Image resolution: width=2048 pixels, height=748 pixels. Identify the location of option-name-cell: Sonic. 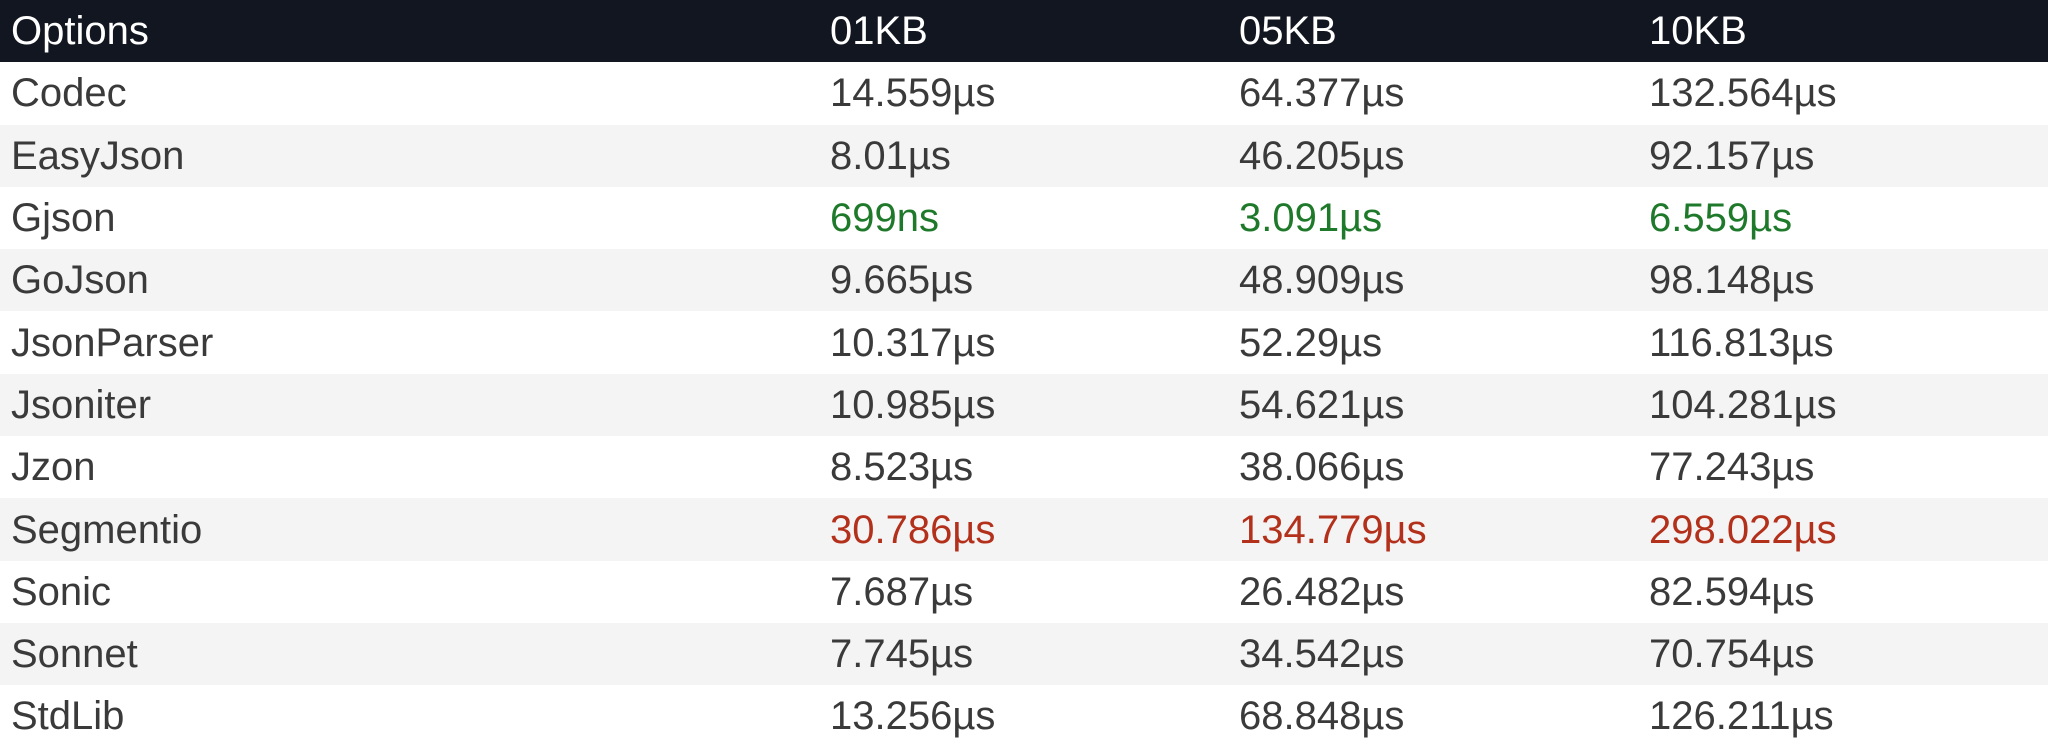
(61, 591).